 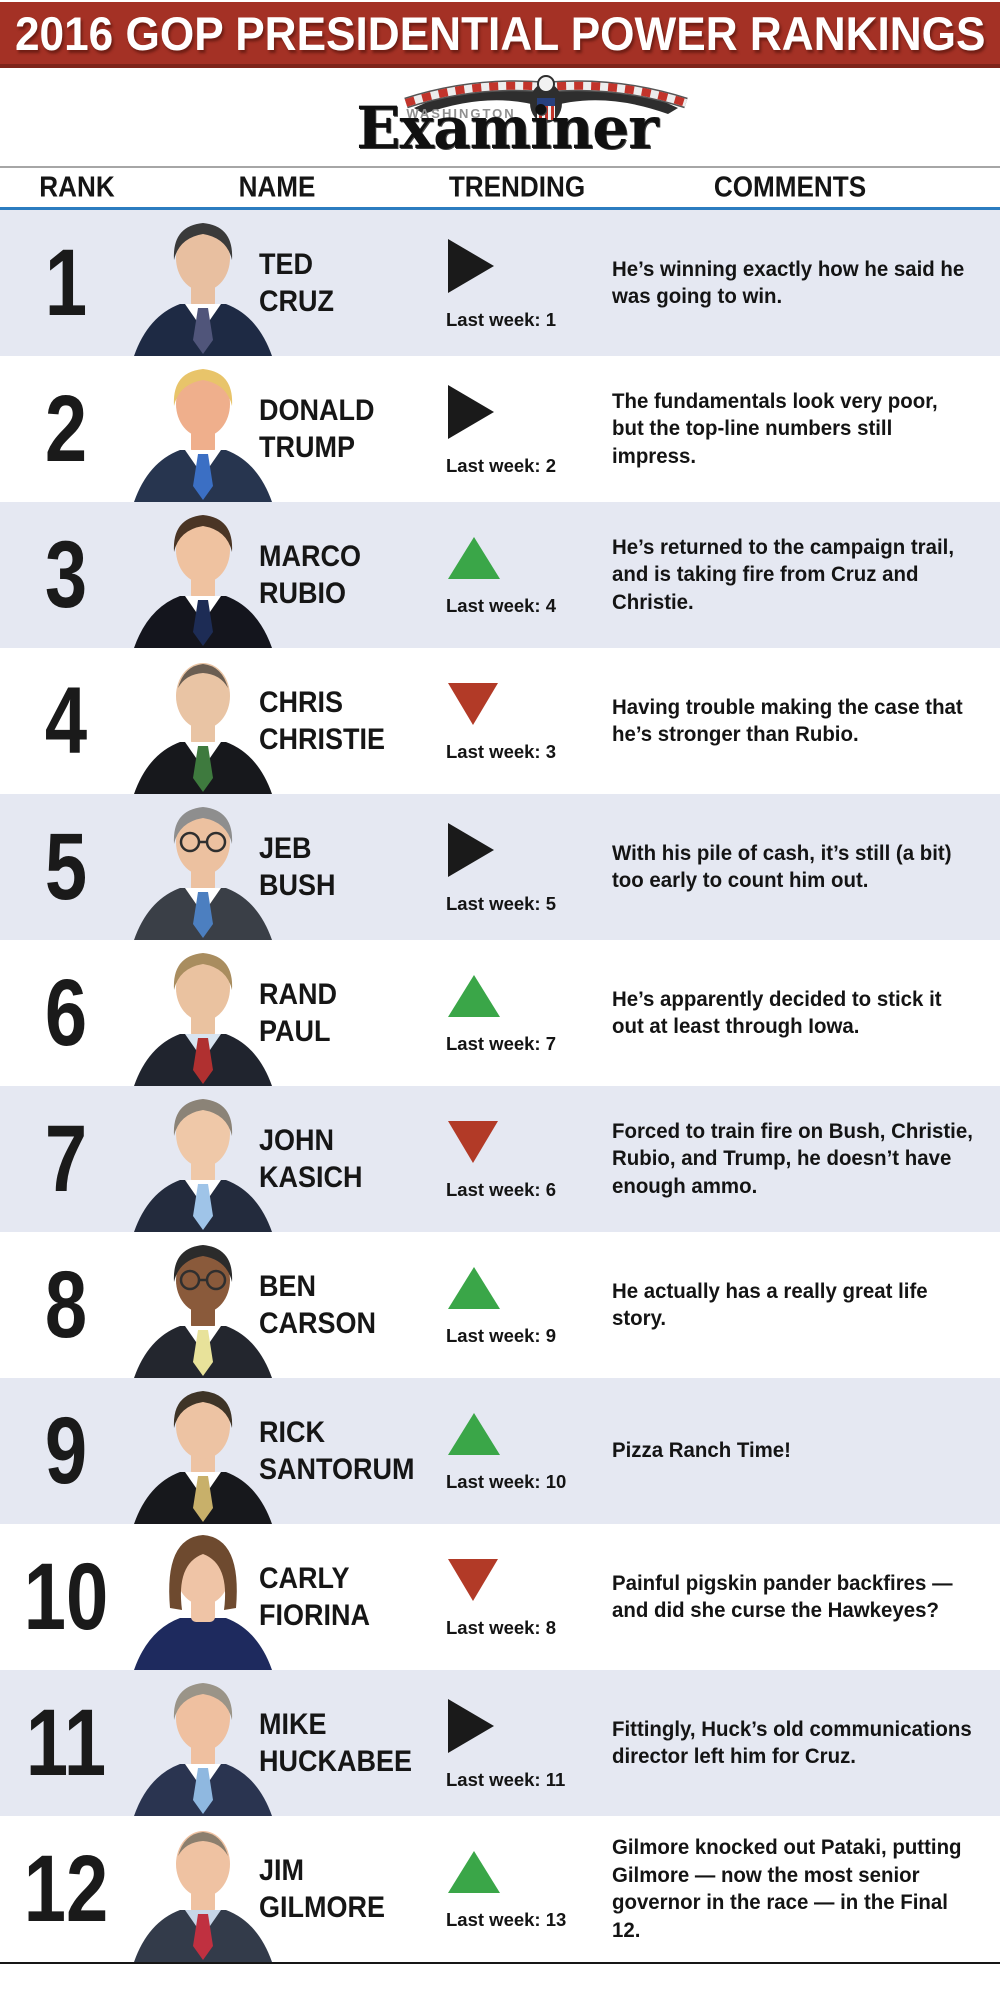 What do you see at coordinates (322, 1889) in the screenshot?
I see `candidate-name: JIM GILMORE` at bounding box center [322, 1889].